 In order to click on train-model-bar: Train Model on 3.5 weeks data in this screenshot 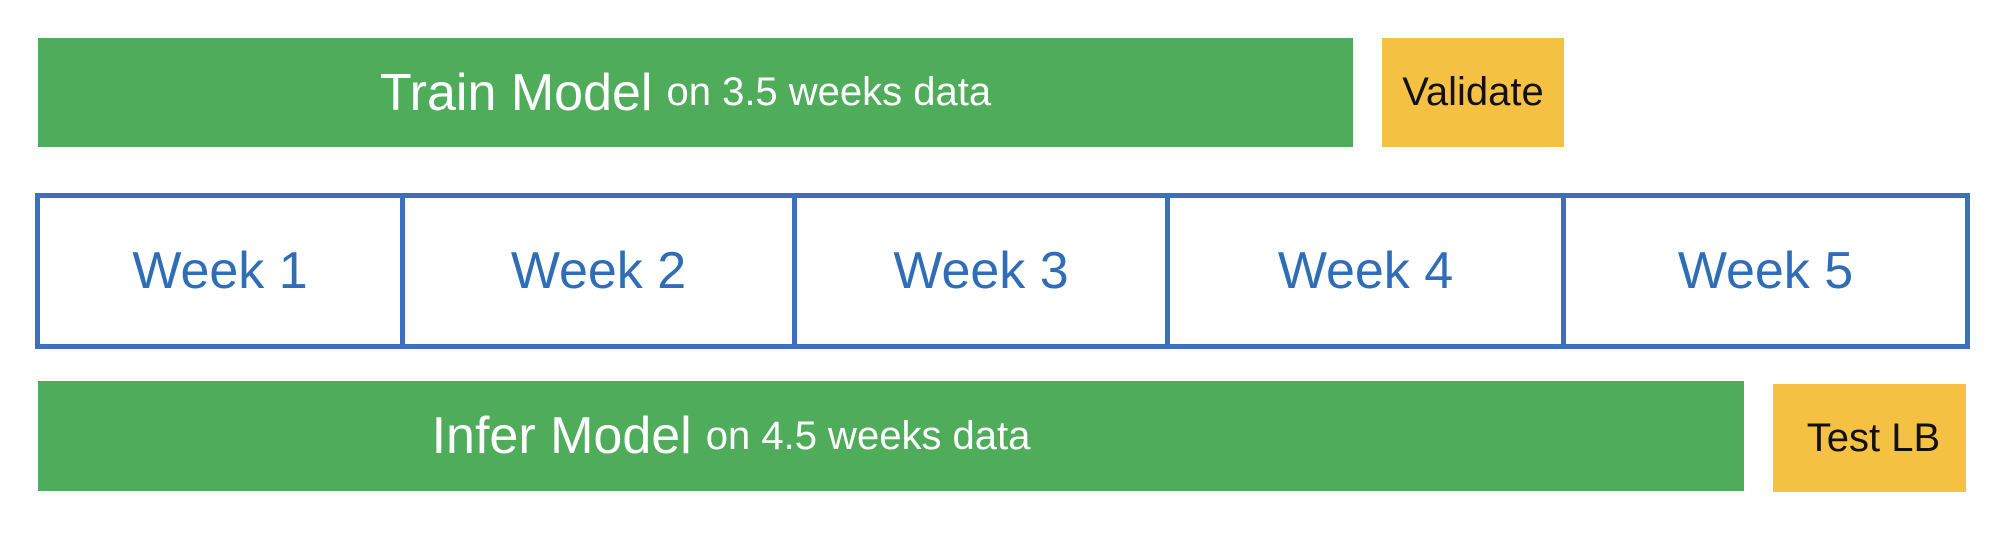, I will do `click(695, 92)`.